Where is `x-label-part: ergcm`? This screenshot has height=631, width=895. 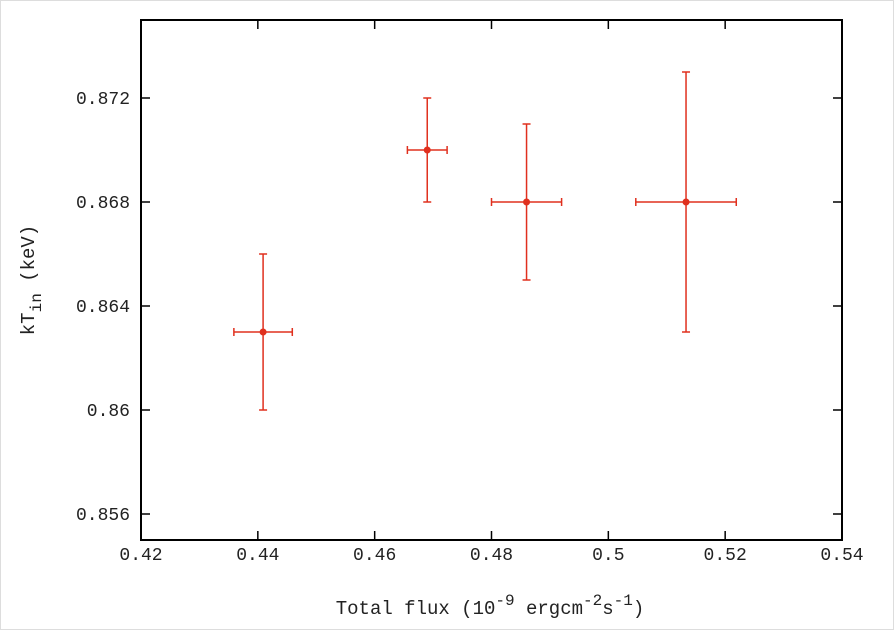
x-label-part: ergcm is located at coordinates (549, 609).